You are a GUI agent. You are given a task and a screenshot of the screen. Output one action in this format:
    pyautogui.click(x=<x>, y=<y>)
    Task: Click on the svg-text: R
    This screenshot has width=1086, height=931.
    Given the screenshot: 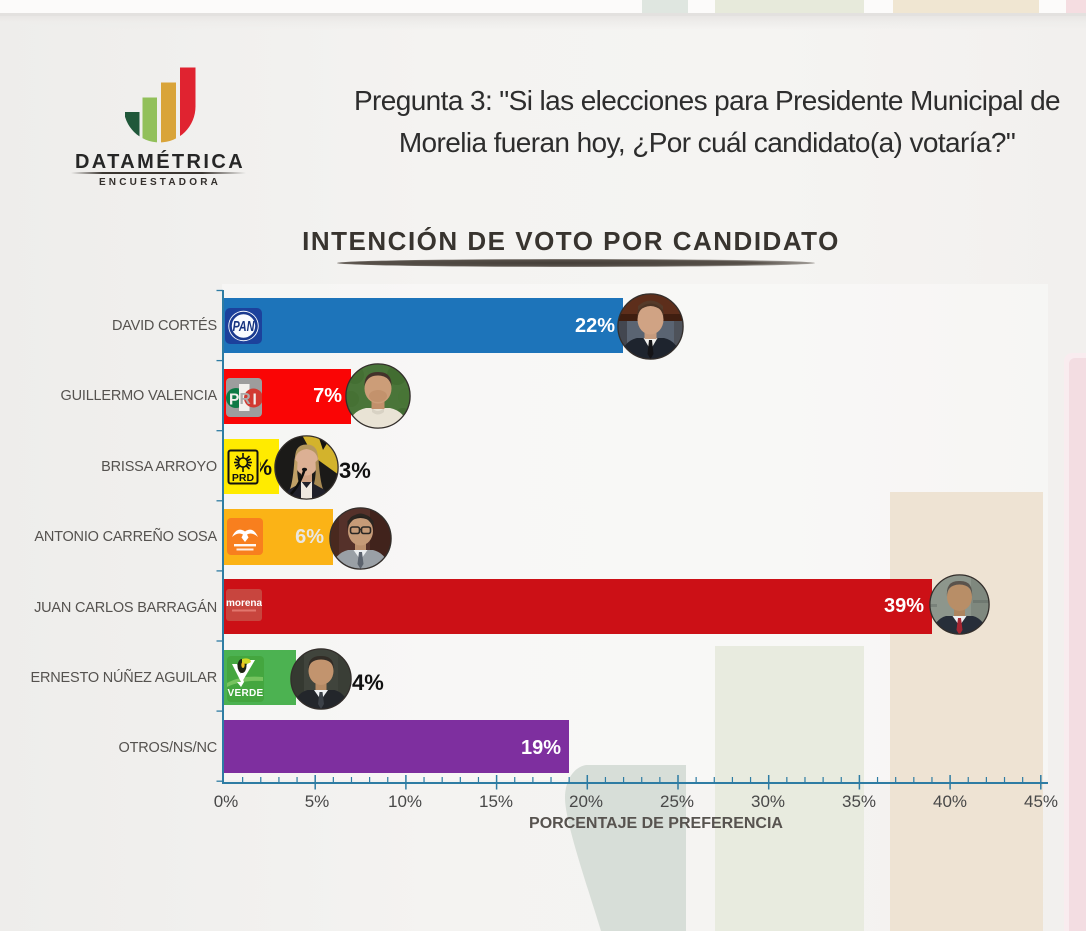 What is the action you would take?
    pyautogui.click(x=245, y=399)
    